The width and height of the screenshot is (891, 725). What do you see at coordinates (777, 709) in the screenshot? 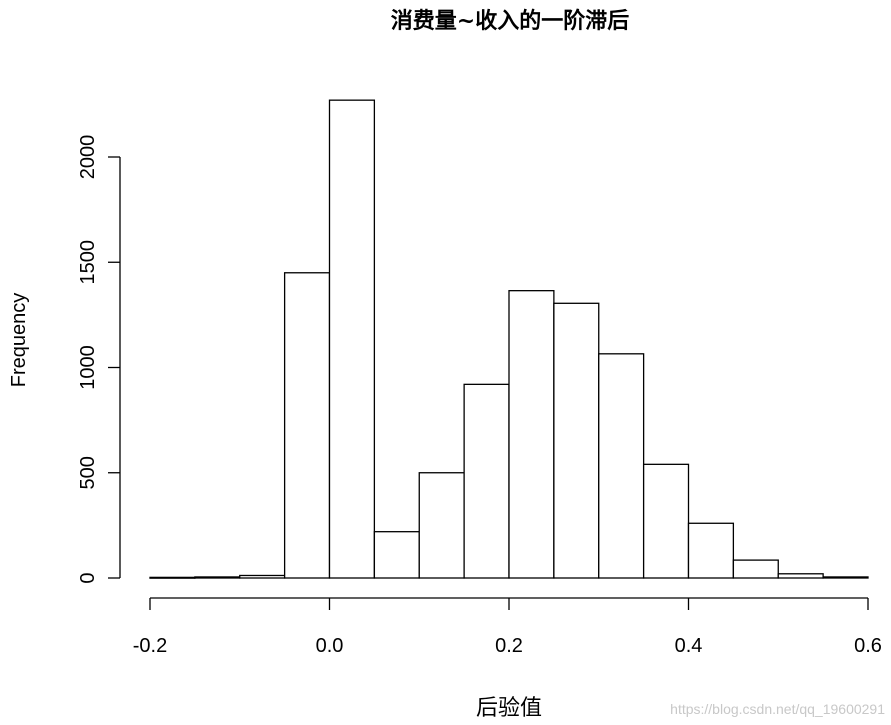
I see `watermark: https://blog.csdn.net/qq_19600291` at bounding box center [777, 709].